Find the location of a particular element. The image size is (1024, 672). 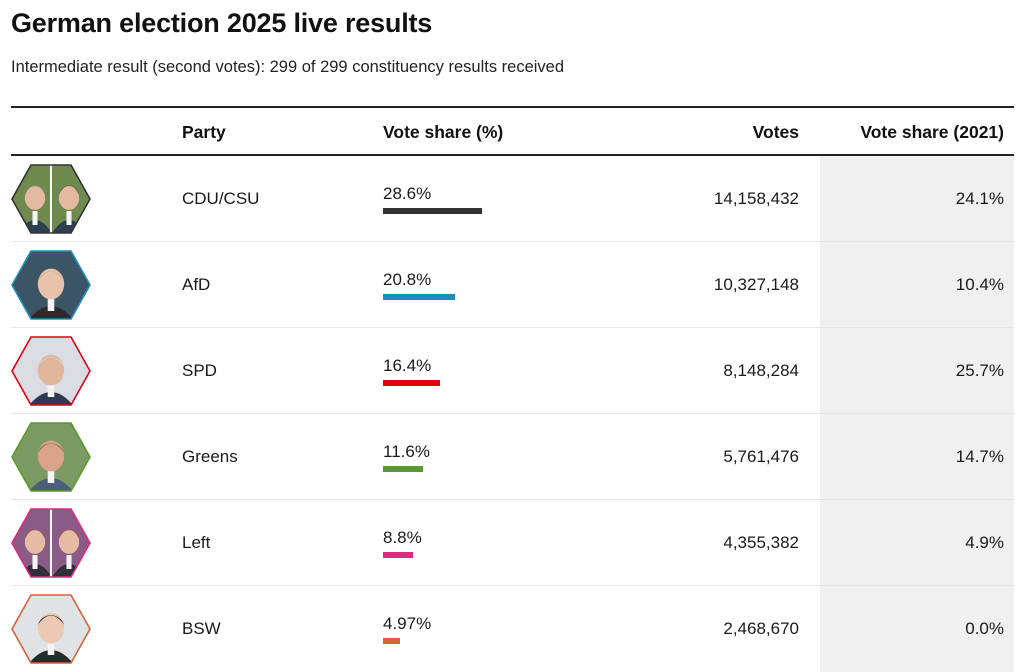

vote-share-2021: 14.7% is located at coordinates (979, 456).